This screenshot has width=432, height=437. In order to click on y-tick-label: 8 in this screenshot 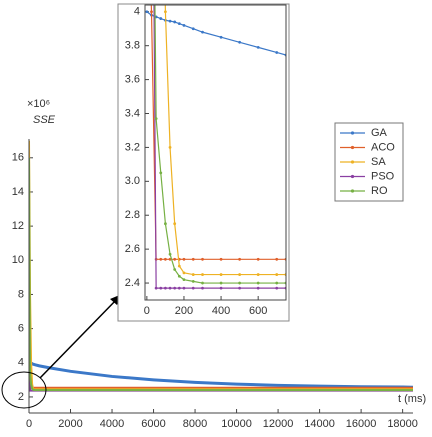, I will do `click(21, 294)`.